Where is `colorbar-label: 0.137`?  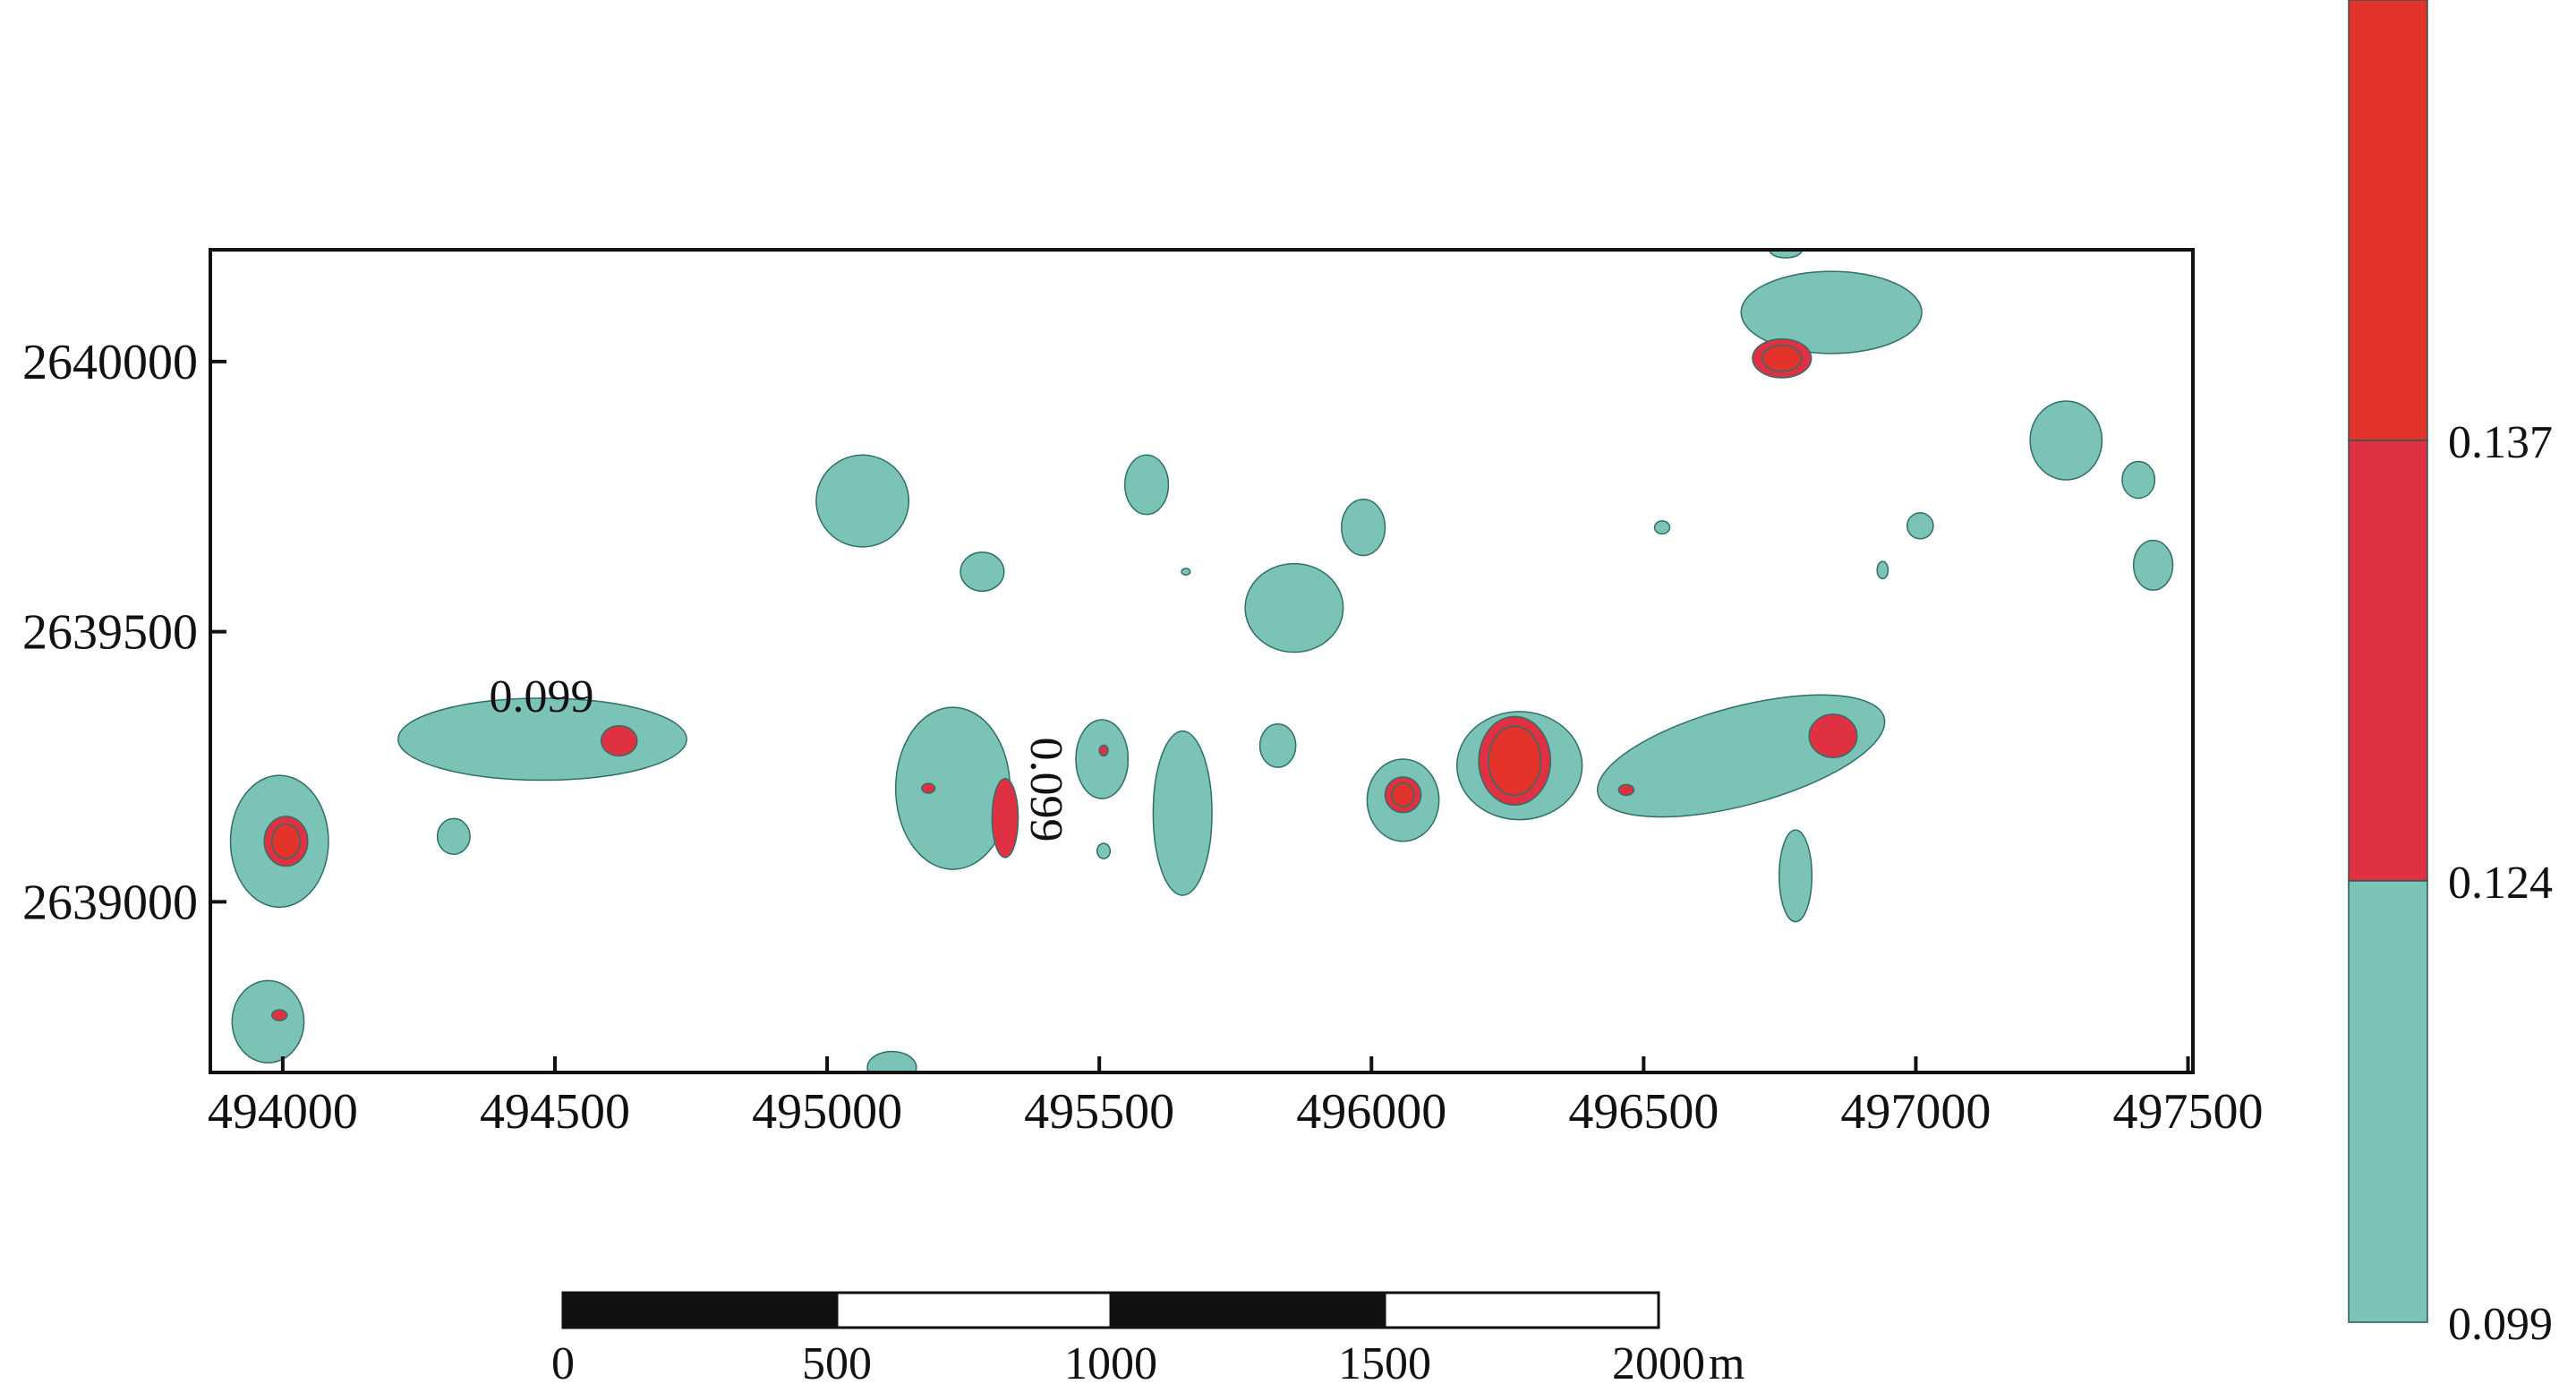
colorbar-label: 0.137 is located at coordinates (2500, 442).